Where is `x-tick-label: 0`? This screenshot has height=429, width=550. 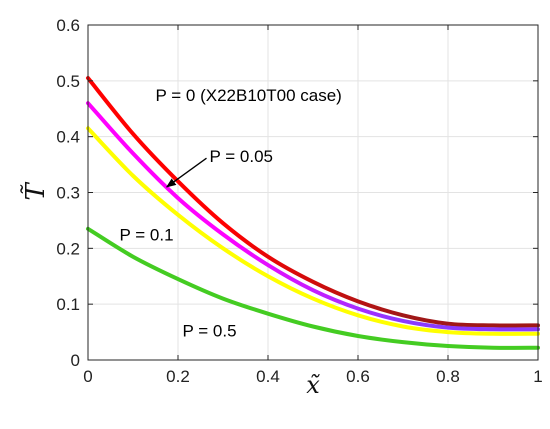 x-tick-label: 0 is located at coordinates (87, 376).